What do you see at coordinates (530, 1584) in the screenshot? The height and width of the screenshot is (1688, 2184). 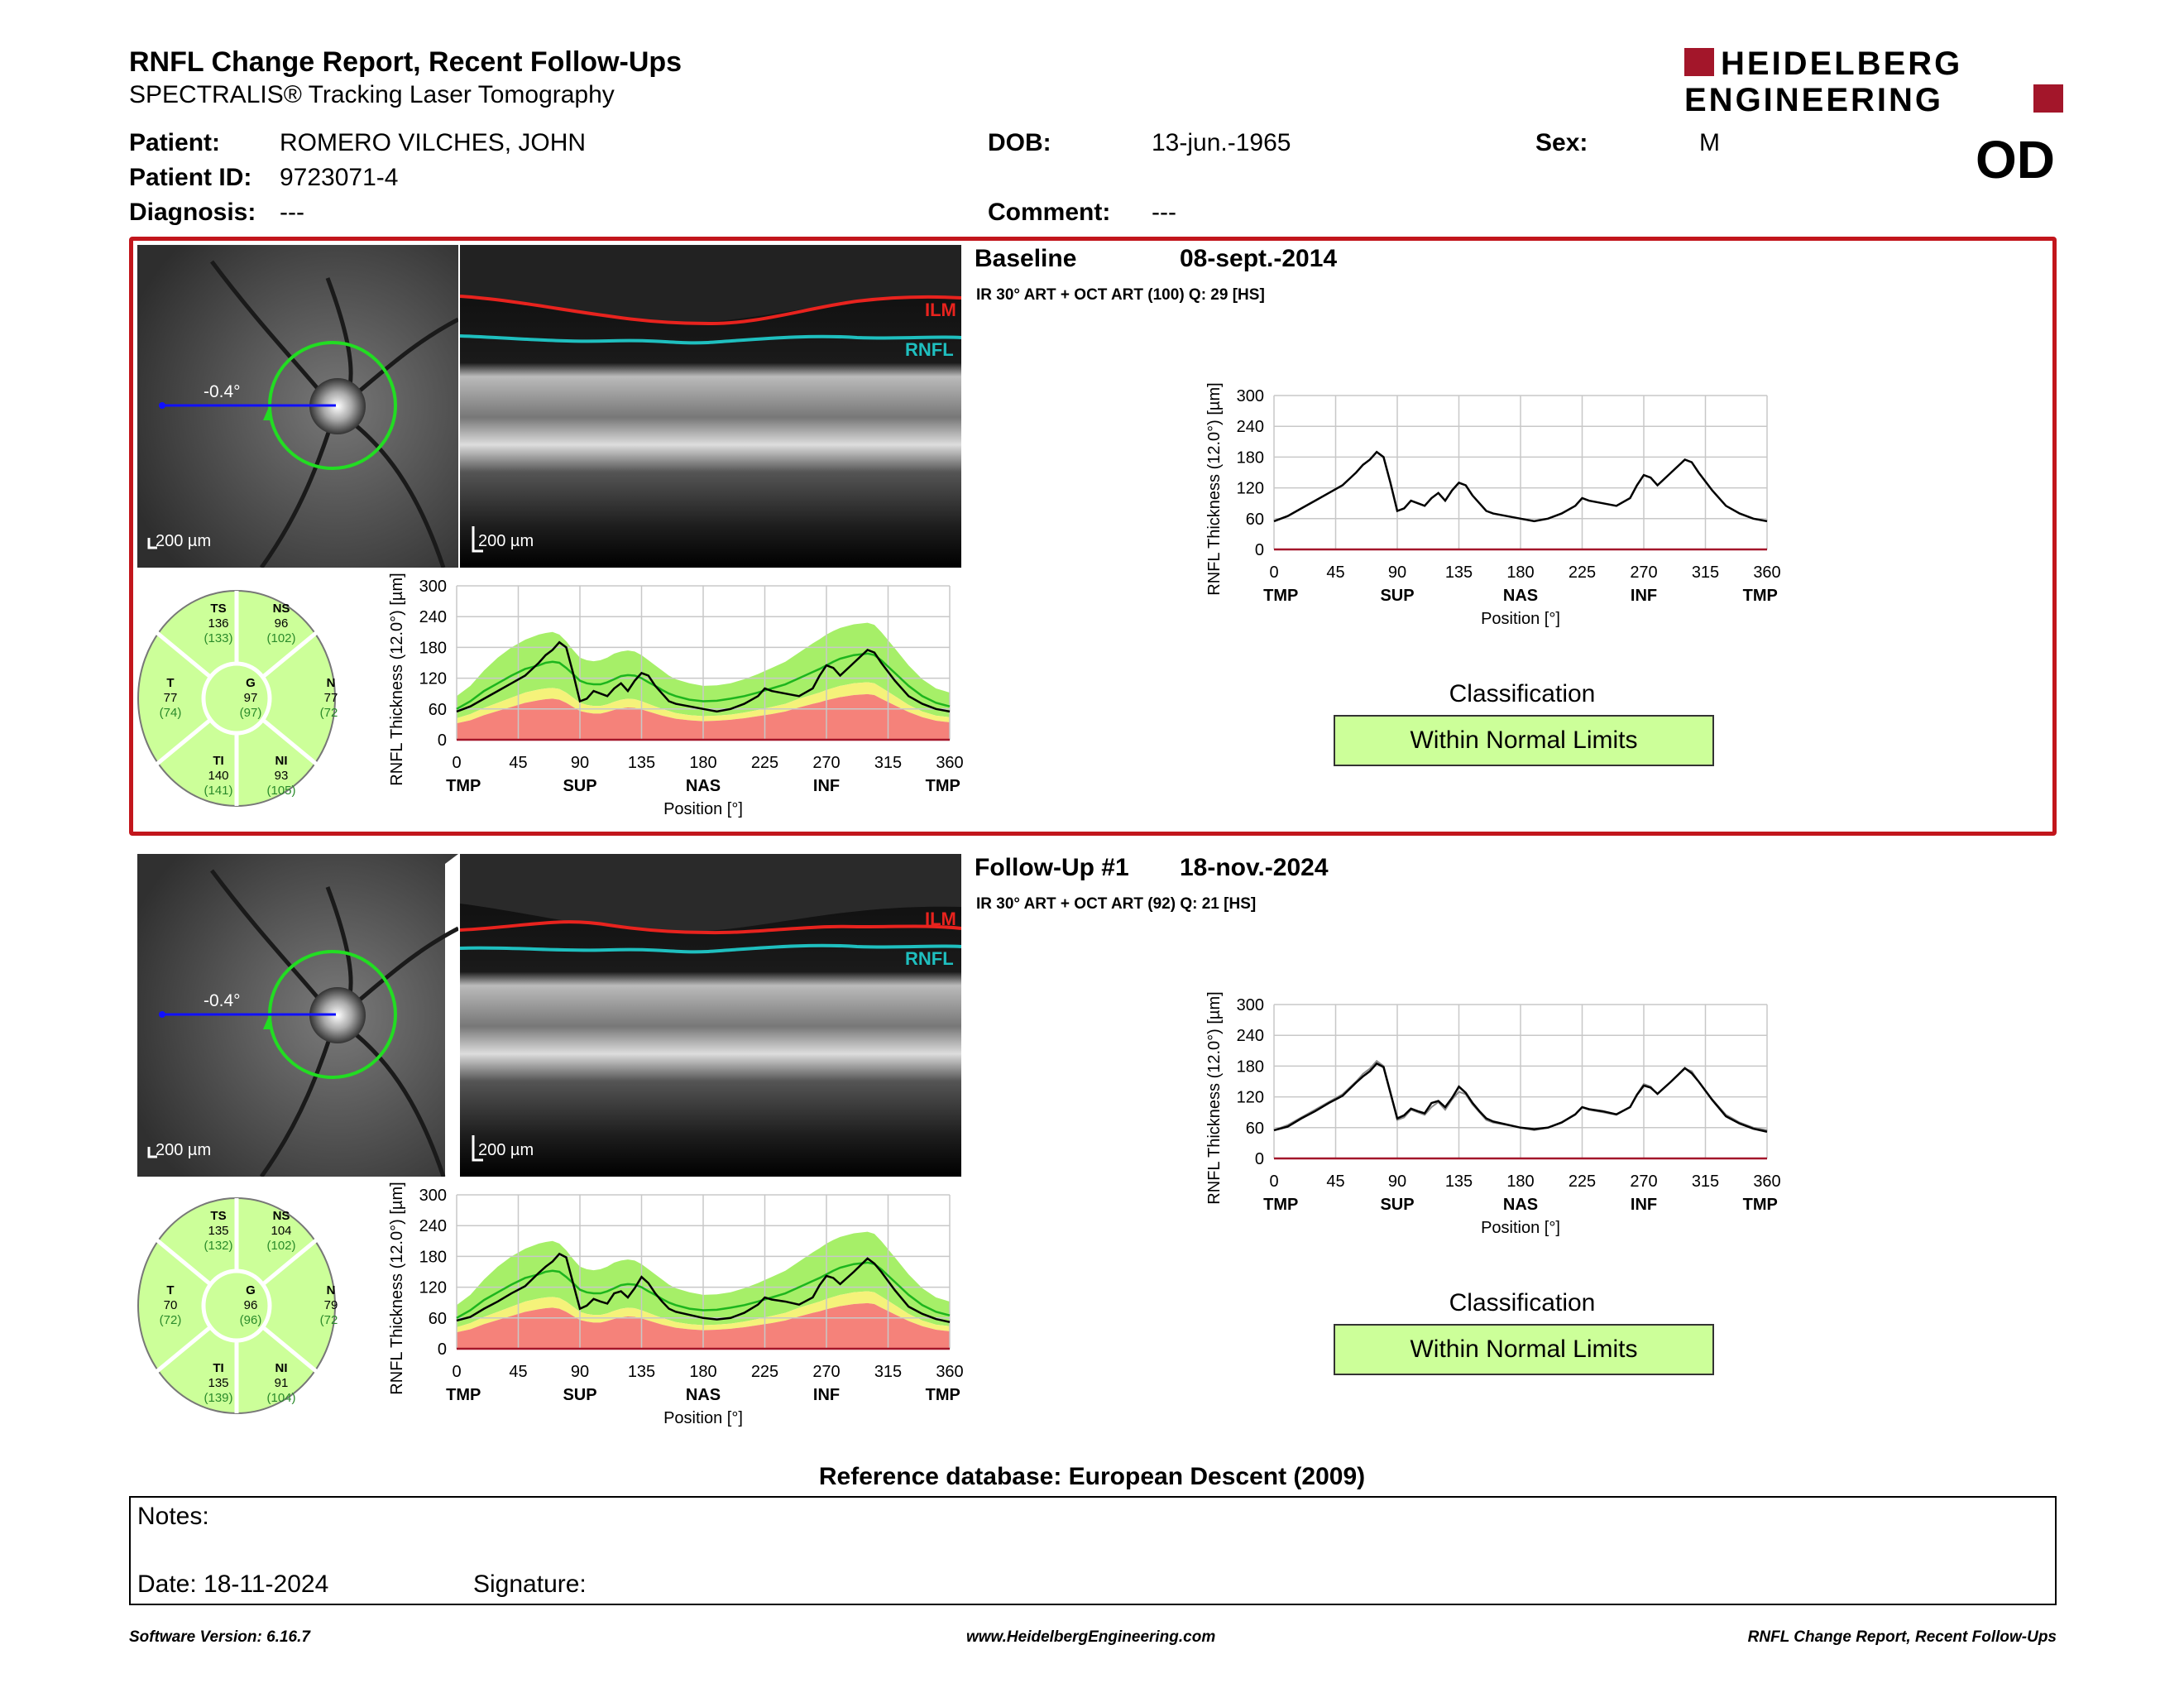 I see `signature-label: Signature:` at bounding box center [530, 1584].